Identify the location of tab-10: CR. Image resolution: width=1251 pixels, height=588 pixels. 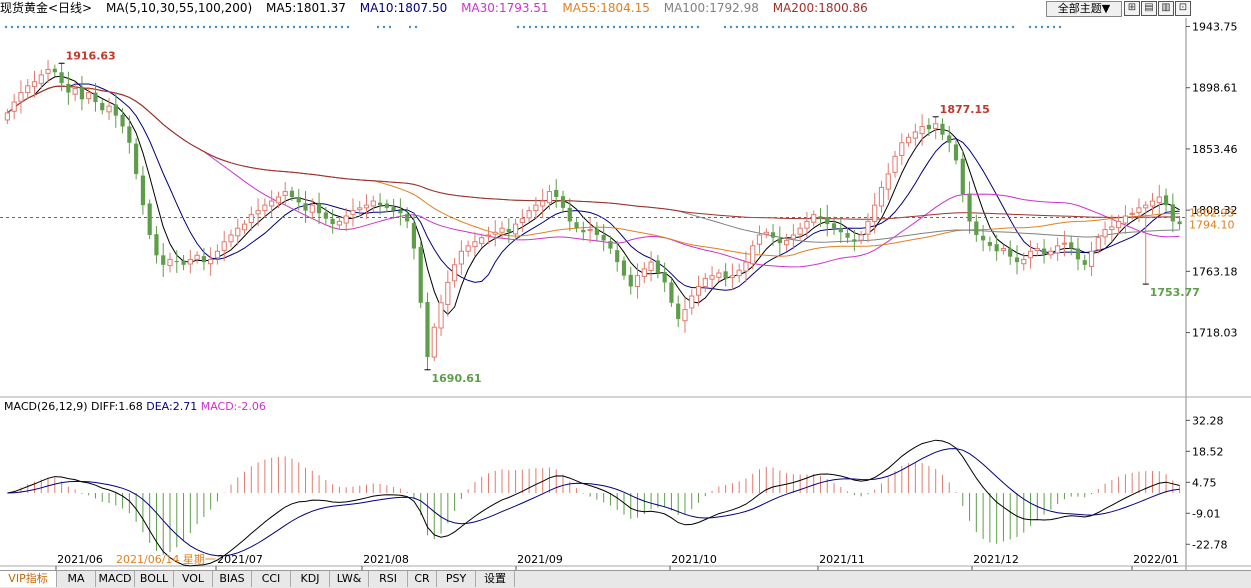
(422, 579).